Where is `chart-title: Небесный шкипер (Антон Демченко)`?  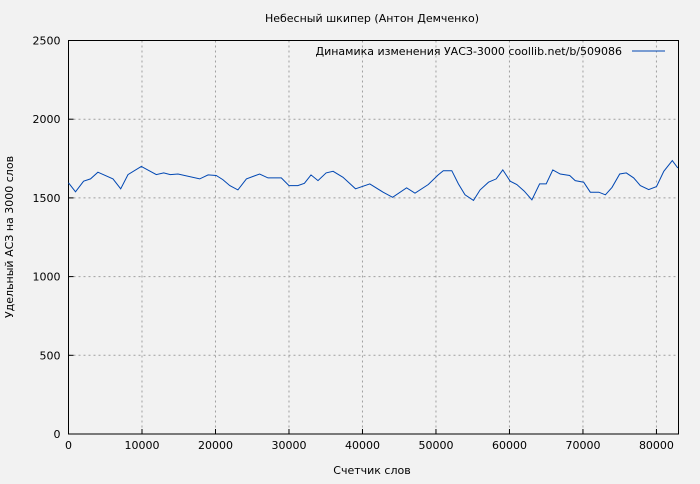 chart-title: Небесный шкипер (Антон Демченко) is located at coordinates (372, 18).